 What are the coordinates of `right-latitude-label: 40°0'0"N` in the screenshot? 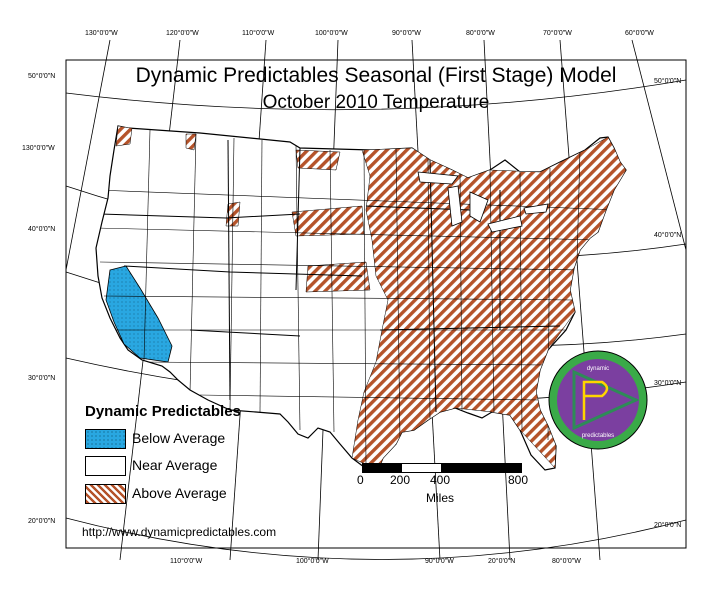 It's located at (668, 235).